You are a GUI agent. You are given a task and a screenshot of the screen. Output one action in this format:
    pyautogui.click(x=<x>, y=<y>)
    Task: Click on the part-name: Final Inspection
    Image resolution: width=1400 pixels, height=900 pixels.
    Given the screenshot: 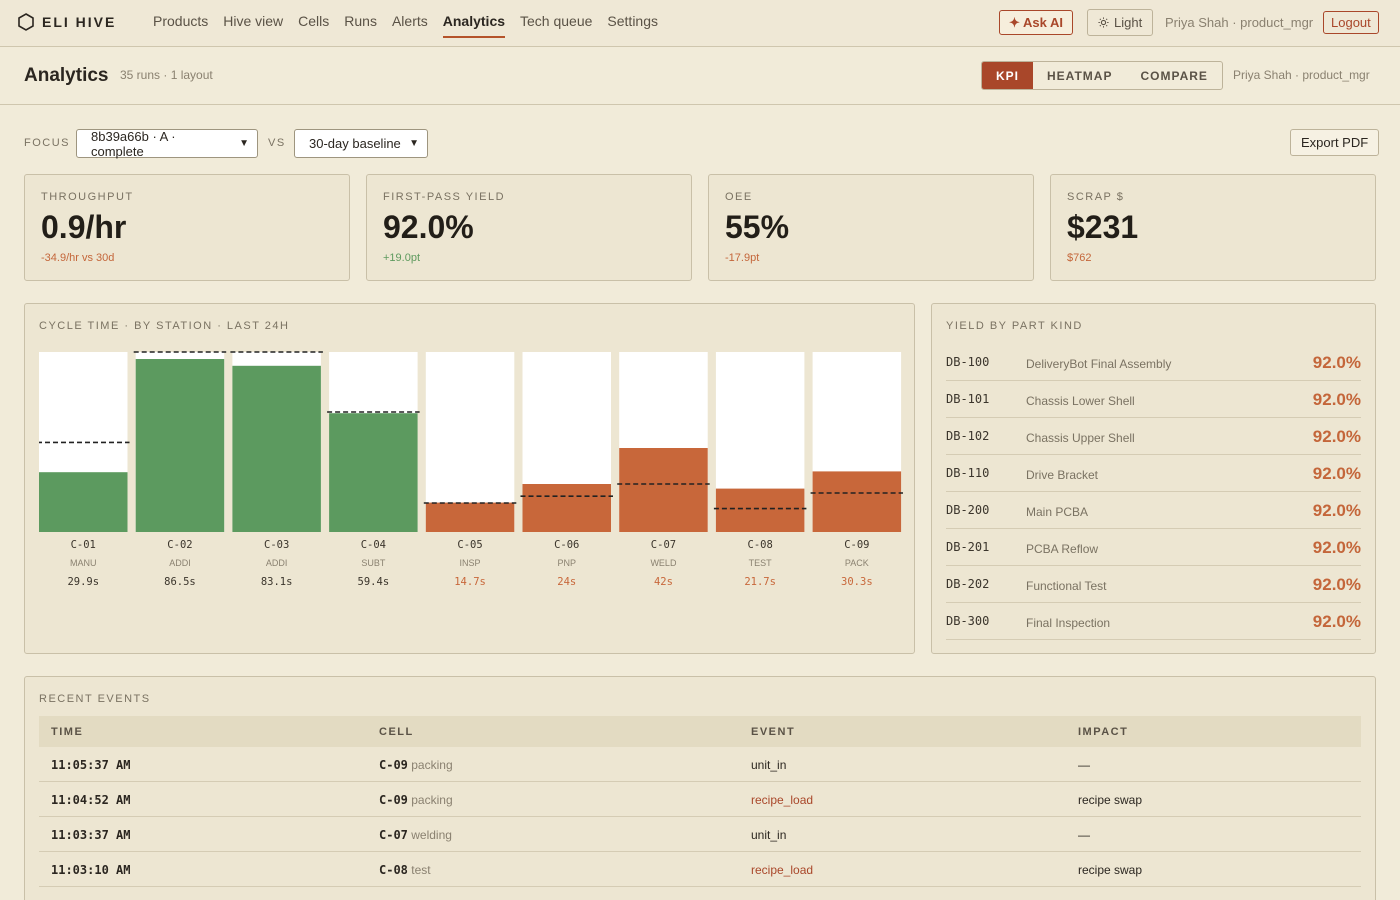 What is the action you would take?
    pyautogui.click(x=1068, y=623)
    